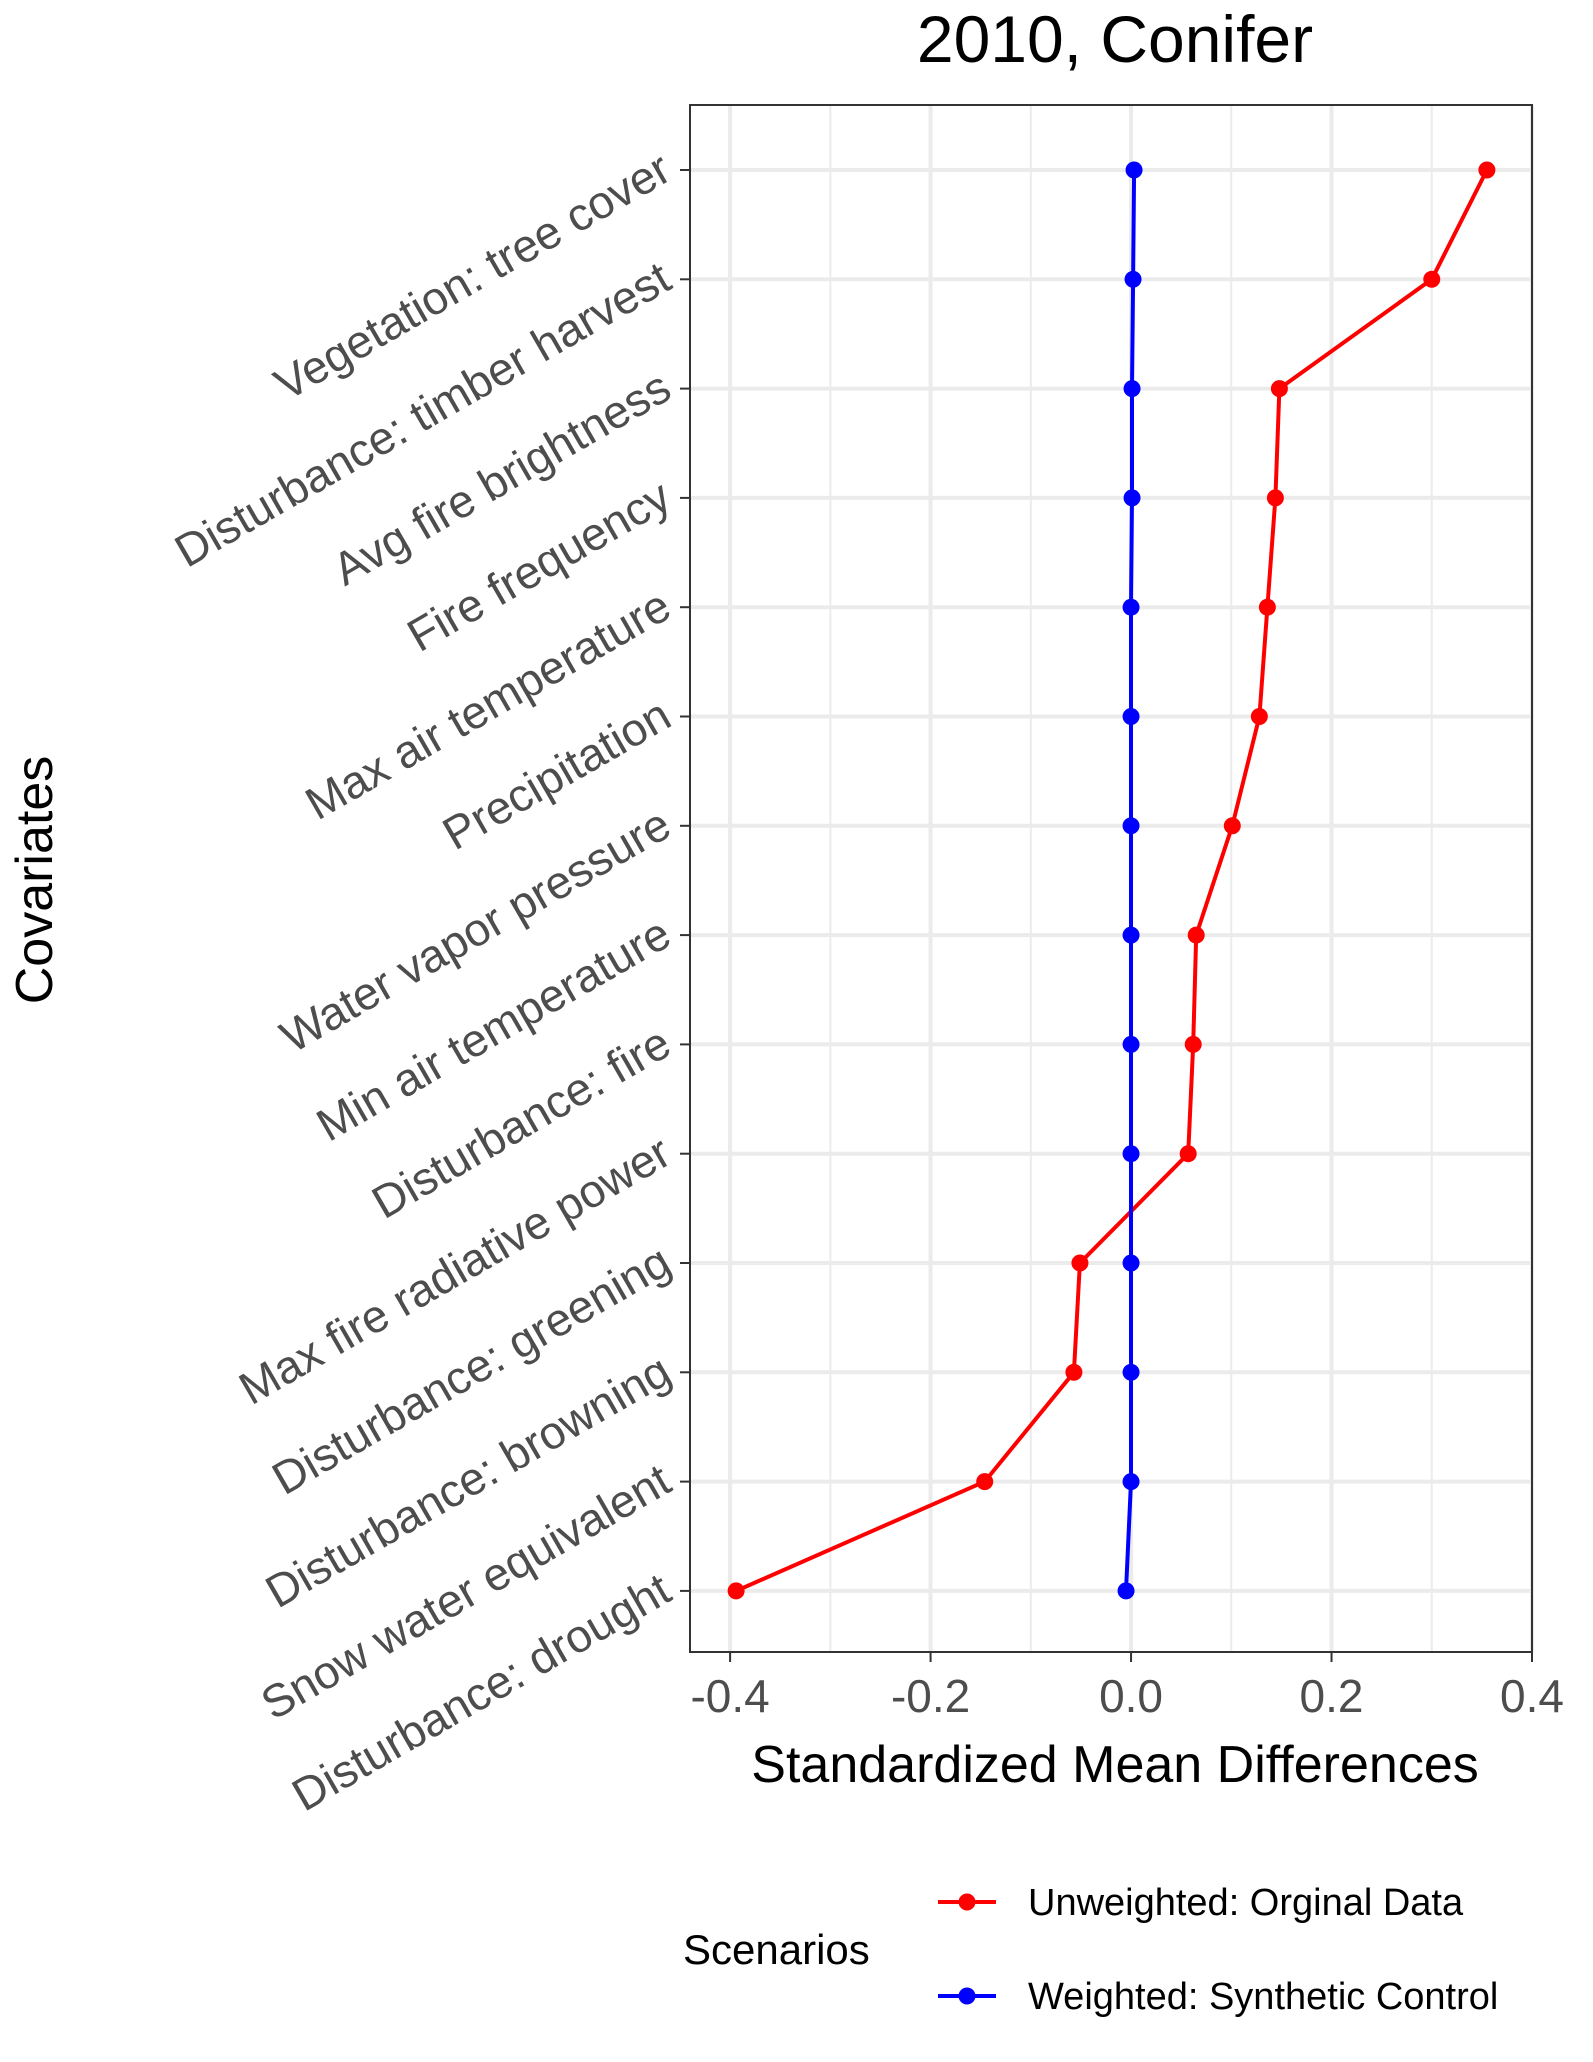 The height and width of the screenshot is (2062, 1593). What do you see at coordinates (930, 1696) in the screenshot?
I see `x-tick-label: -0.2` at bounding box center [930, 1696].